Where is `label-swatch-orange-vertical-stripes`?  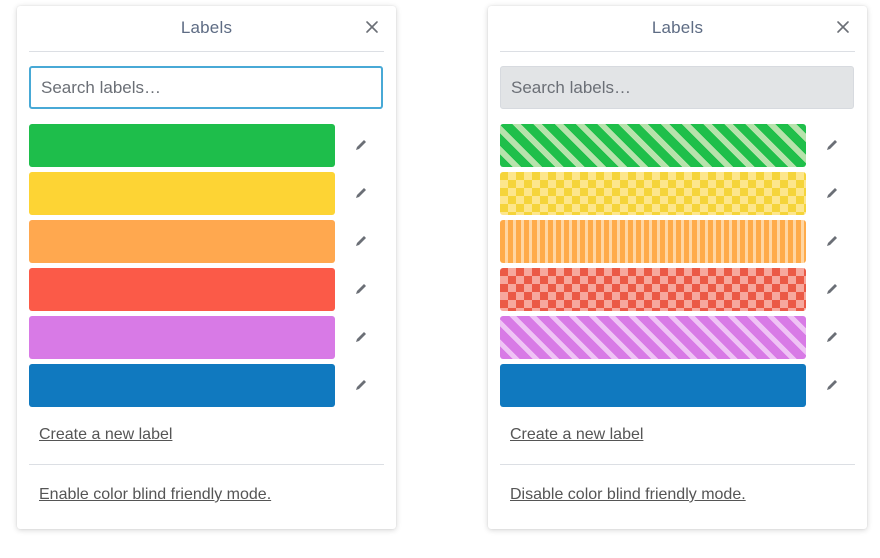
label-swatch-orange-vertical-stripes is located at coordinates (653, 241).